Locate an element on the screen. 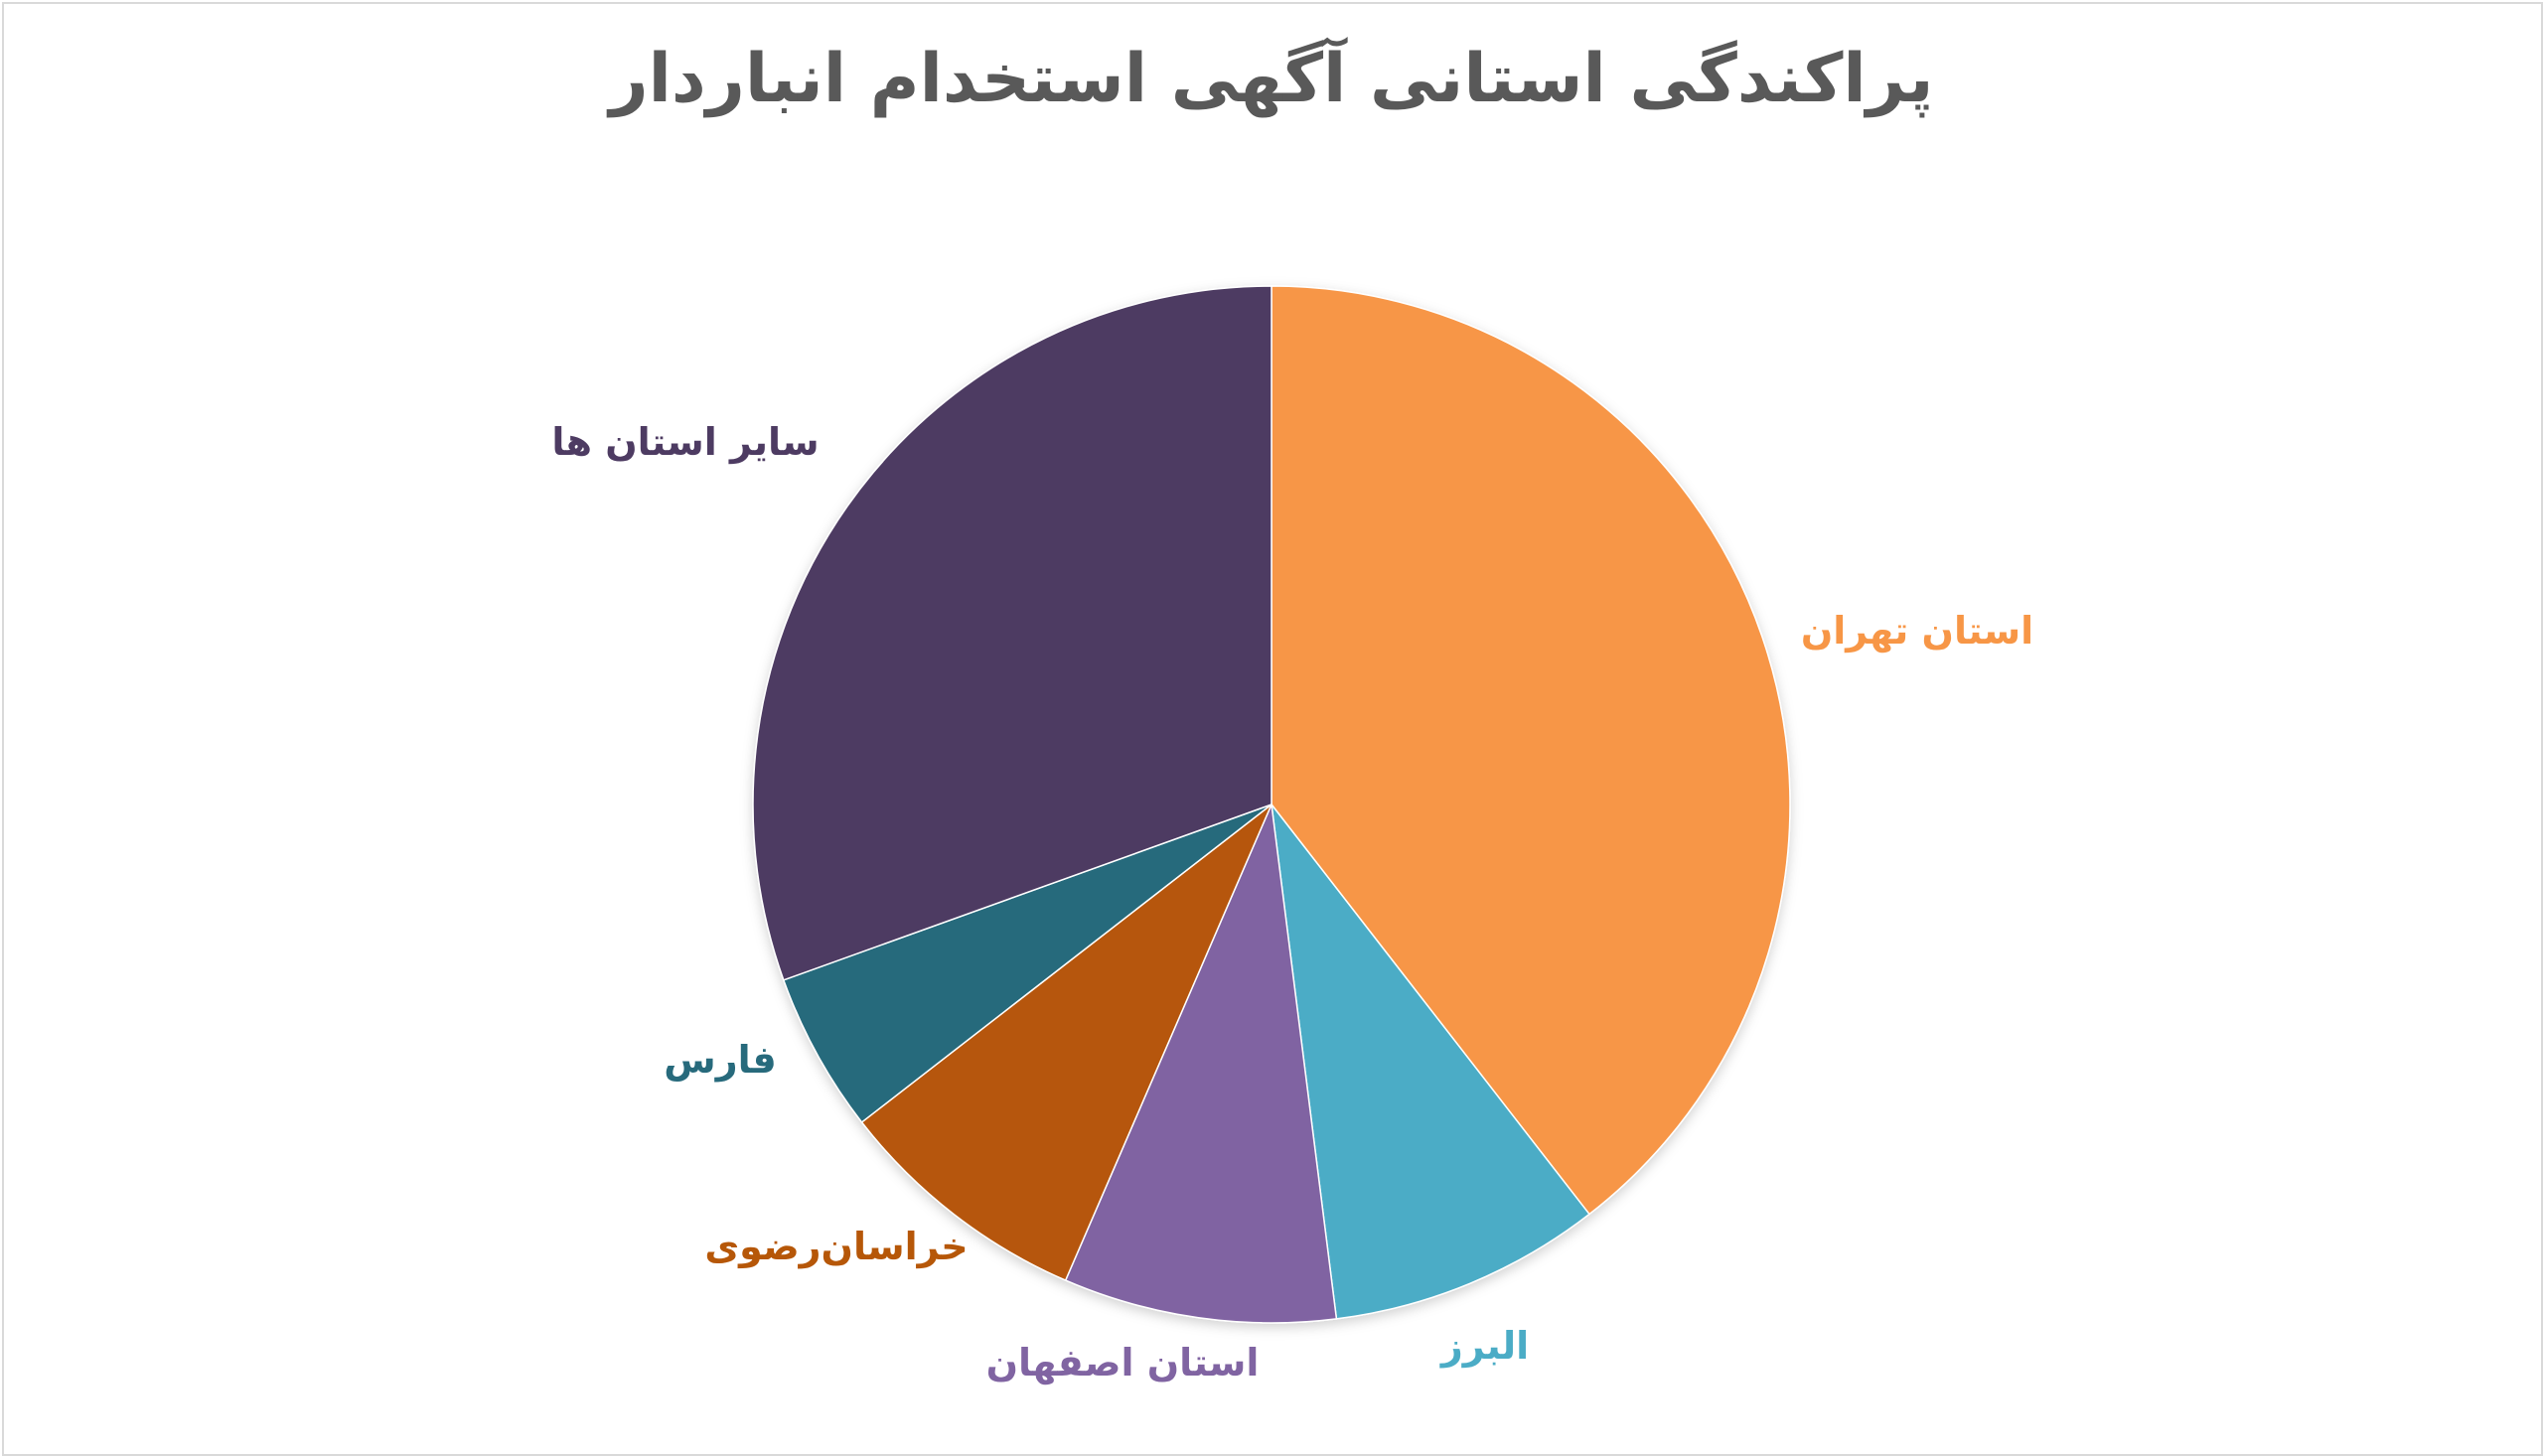 Image resolution: width=2543 pixels, height=1456 pixels. slice-label-2: استان اصفهان is located at coordinates (1123, 1362).